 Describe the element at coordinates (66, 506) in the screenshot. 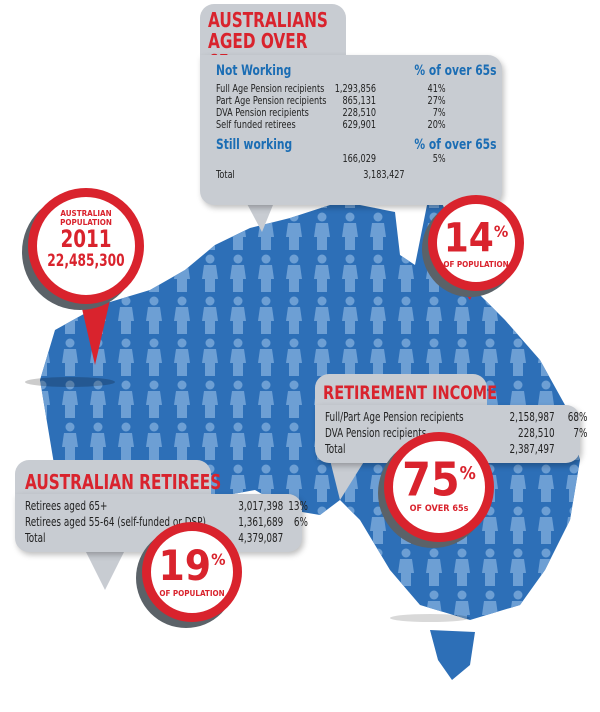

I see `row-label: Retirees aged 65+` at that location.